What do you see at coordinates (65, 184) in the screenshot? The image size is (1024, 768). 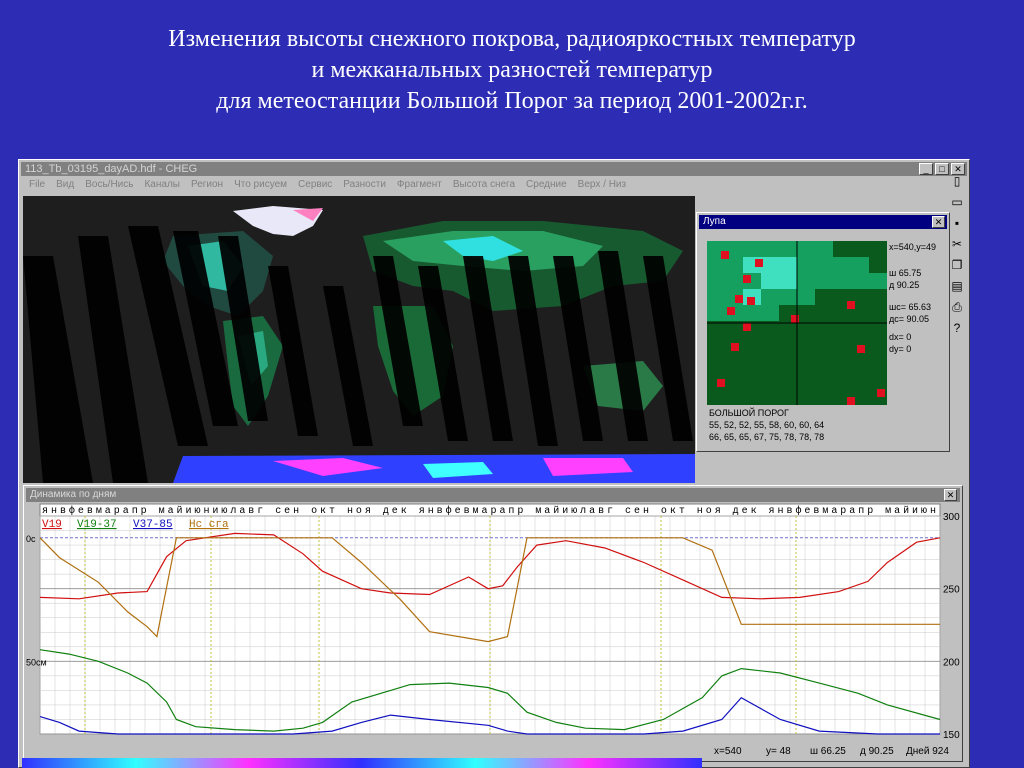 I see `menu-view: Вид` at bounding box center [65, 184].